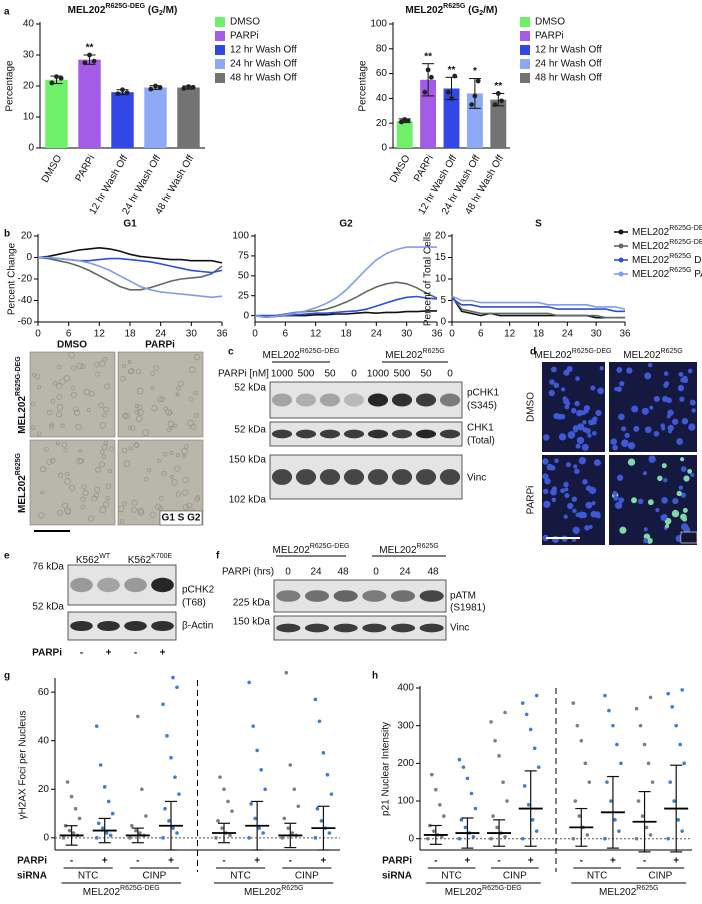  I want to click on y-tick-label: 25, so click(244, 295).